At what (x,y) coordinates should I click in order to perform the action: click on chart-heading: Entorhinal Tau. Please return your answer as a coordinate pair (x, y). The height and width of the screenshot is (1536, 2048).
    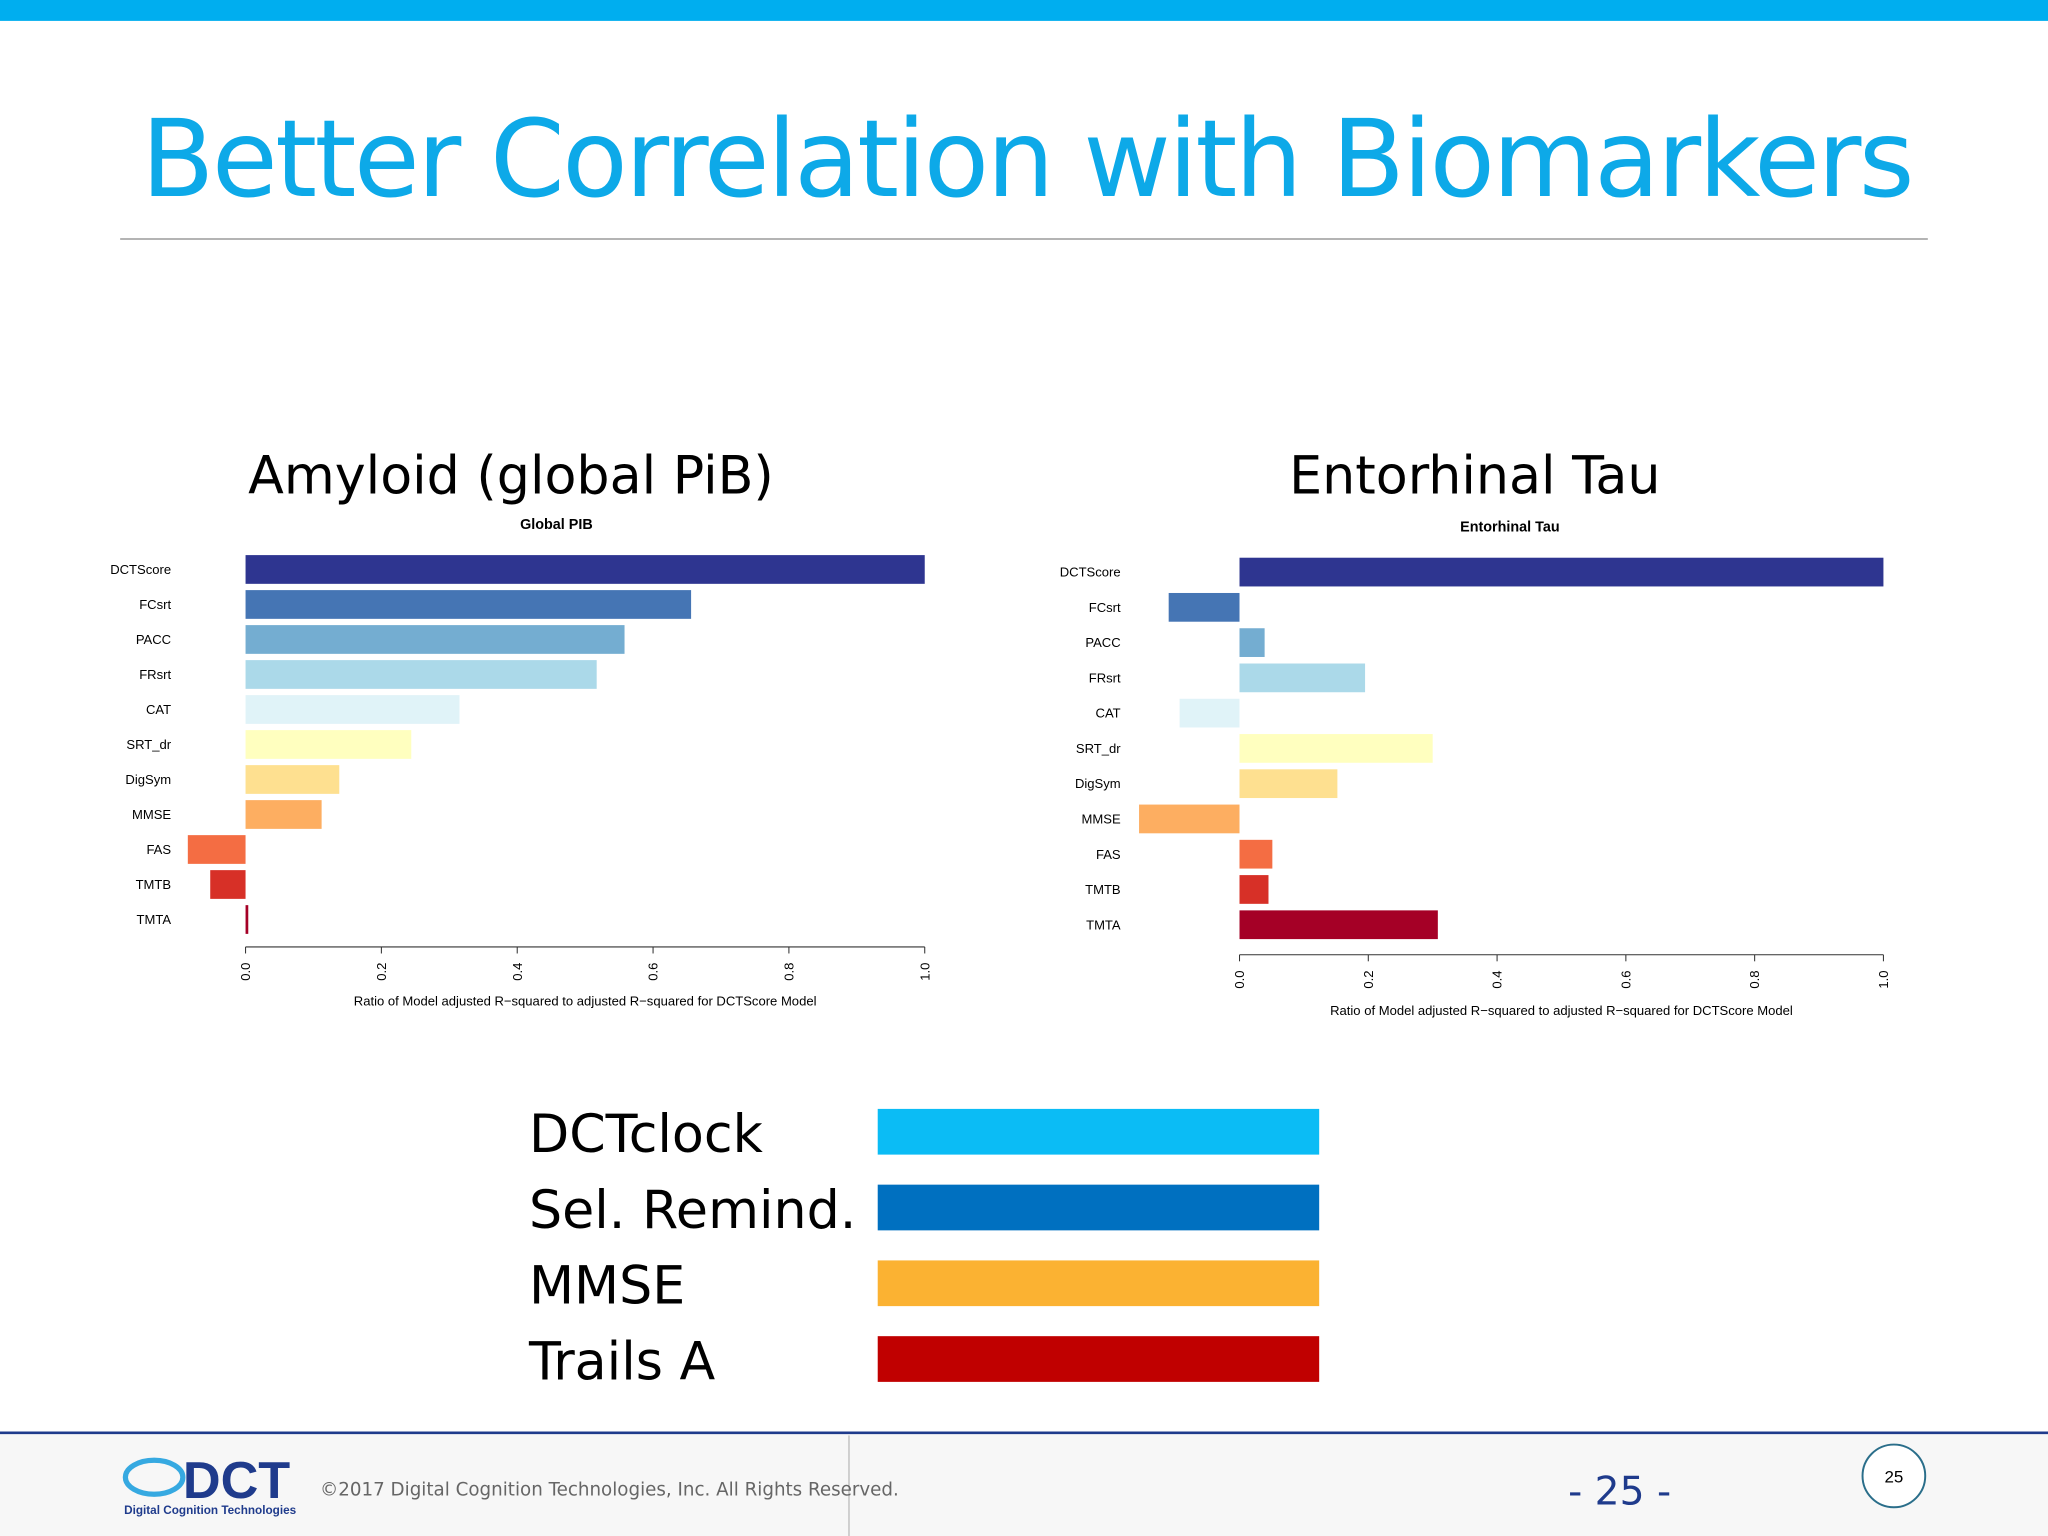
    Looking at the image, I should click on (1474, 477).